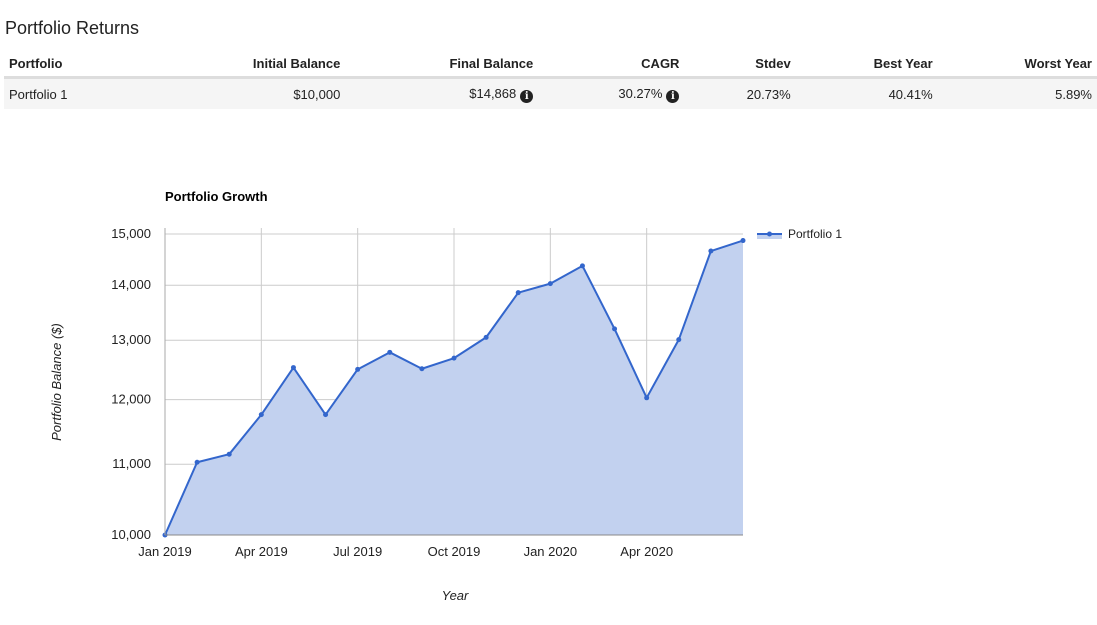  What do you see at coordinates (261, 551) in the screenshot?
I see `x-tick-label: Apr 2019` at bounding box center [261, 551].